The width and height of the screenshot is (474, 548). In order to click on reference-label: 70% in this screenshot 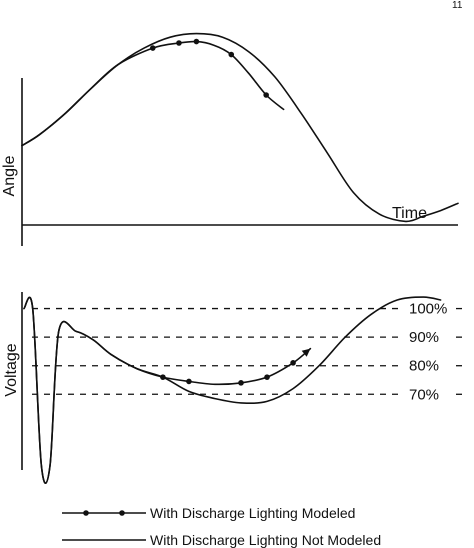, I will do `click(424, 394)`.